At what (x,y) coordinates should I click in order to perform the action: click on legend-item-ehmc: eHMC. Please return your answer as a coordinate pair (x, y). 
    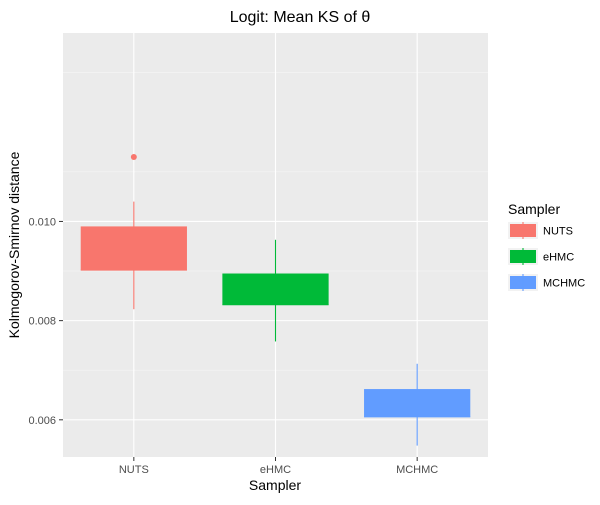
    Looking at the image, I should click on (541, 256).